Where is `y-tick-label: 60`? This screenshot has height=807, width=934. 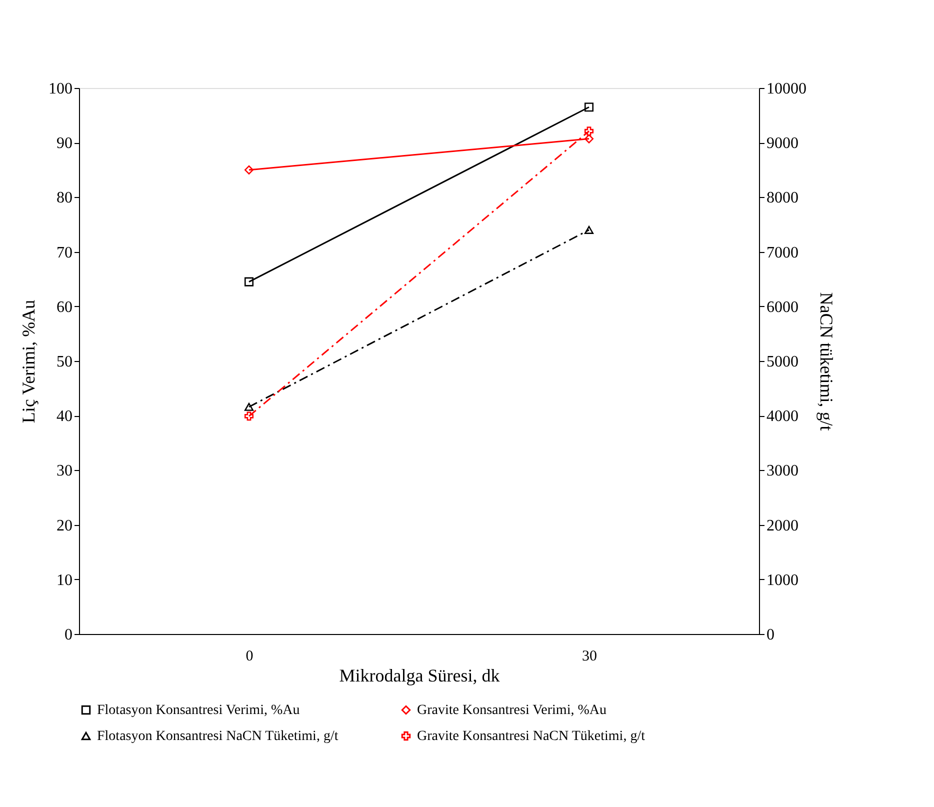
y-tick-label: 60 is located at coordinates (64, 307).